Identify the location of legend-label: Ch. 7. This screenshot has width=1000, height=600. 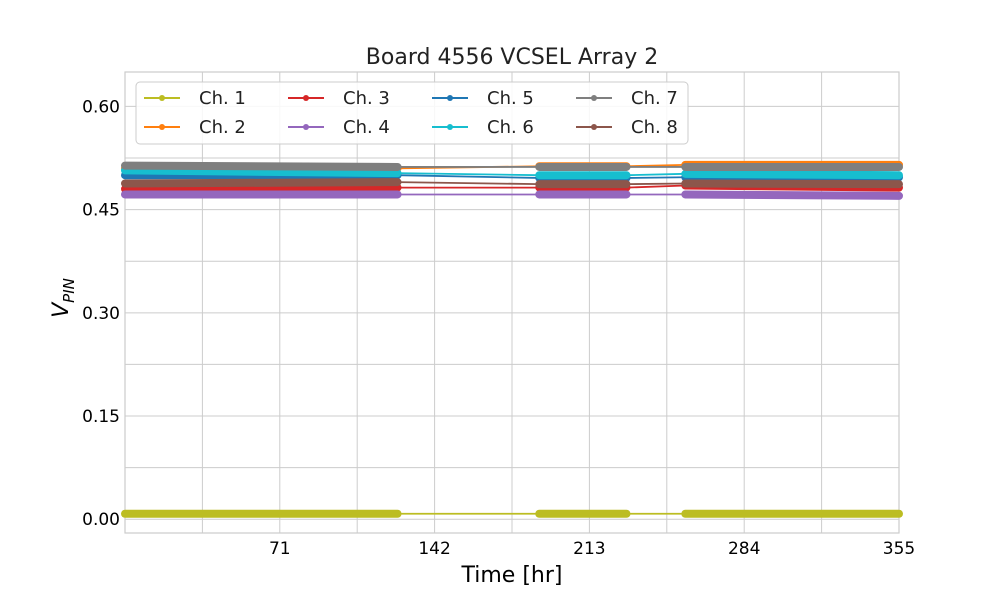
(654, 98).